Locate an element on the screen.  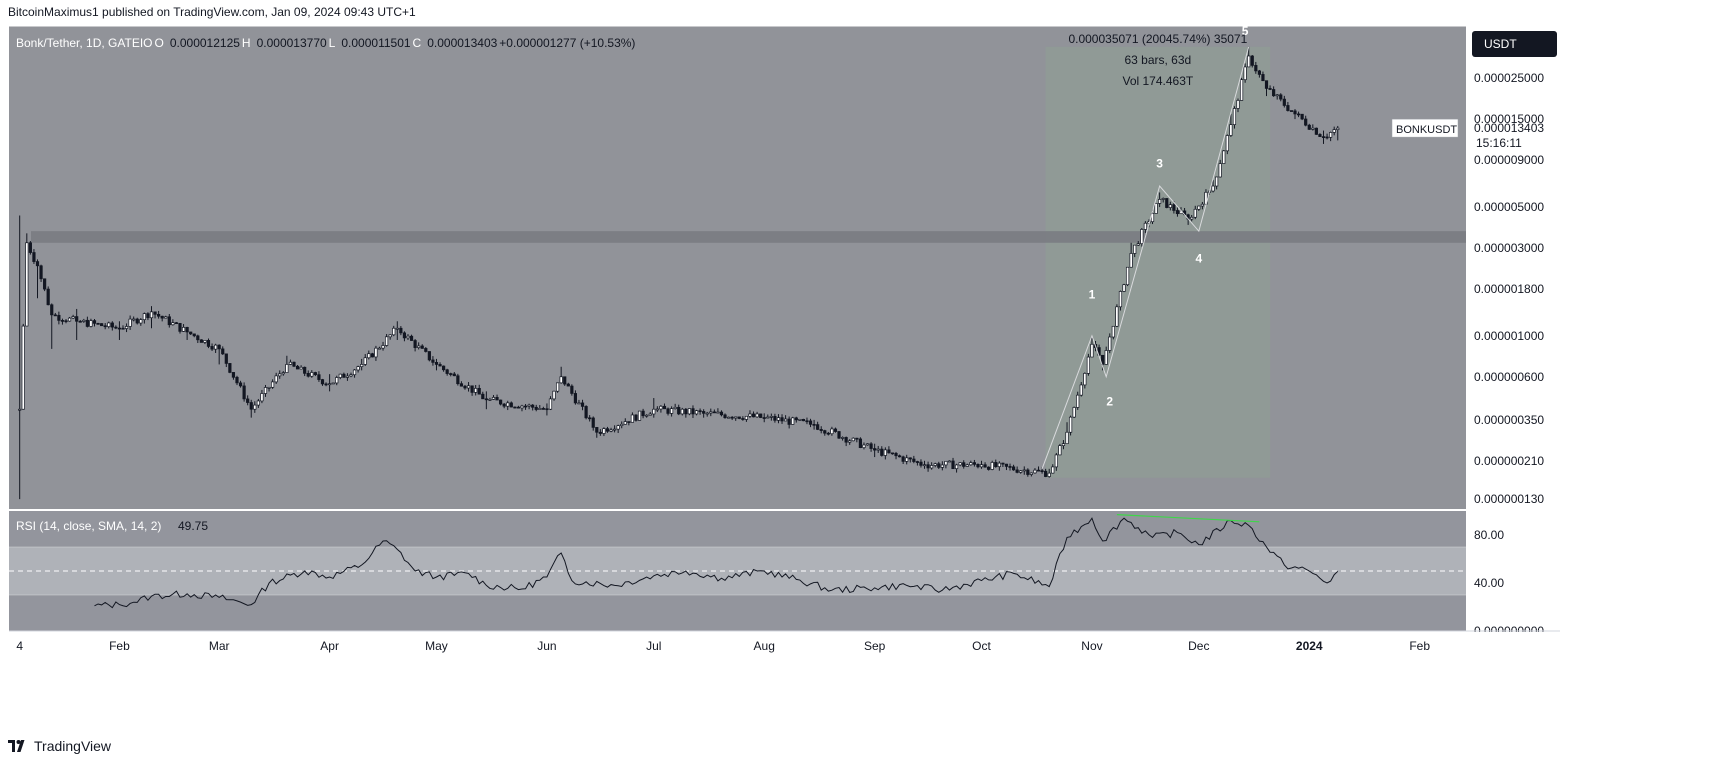
currency-button is located at coordinates (1514, 44).